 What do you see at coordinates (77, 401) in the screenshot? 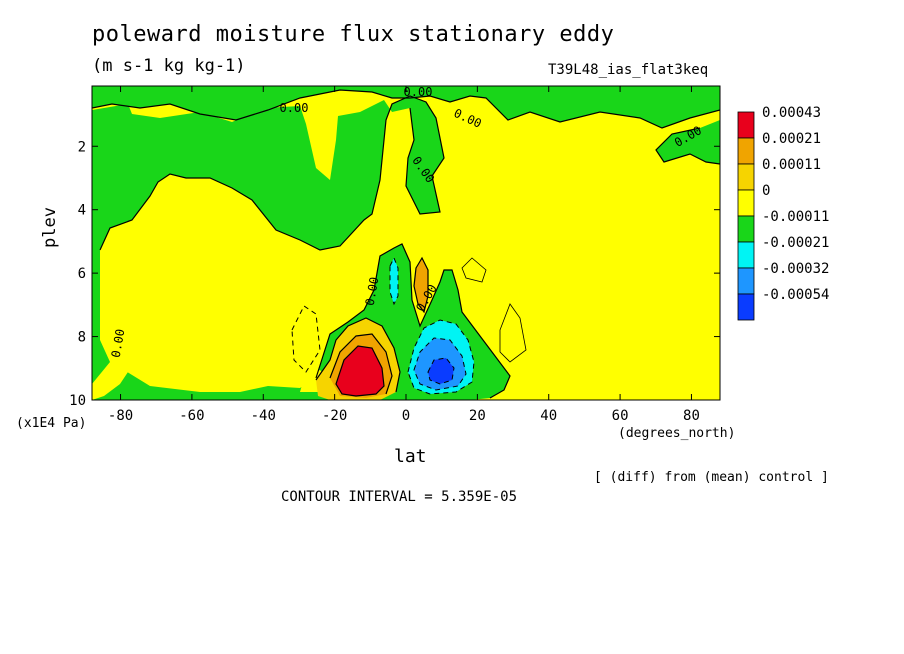
I see `y-tick-label: 10` at bounding box center [77, 401].